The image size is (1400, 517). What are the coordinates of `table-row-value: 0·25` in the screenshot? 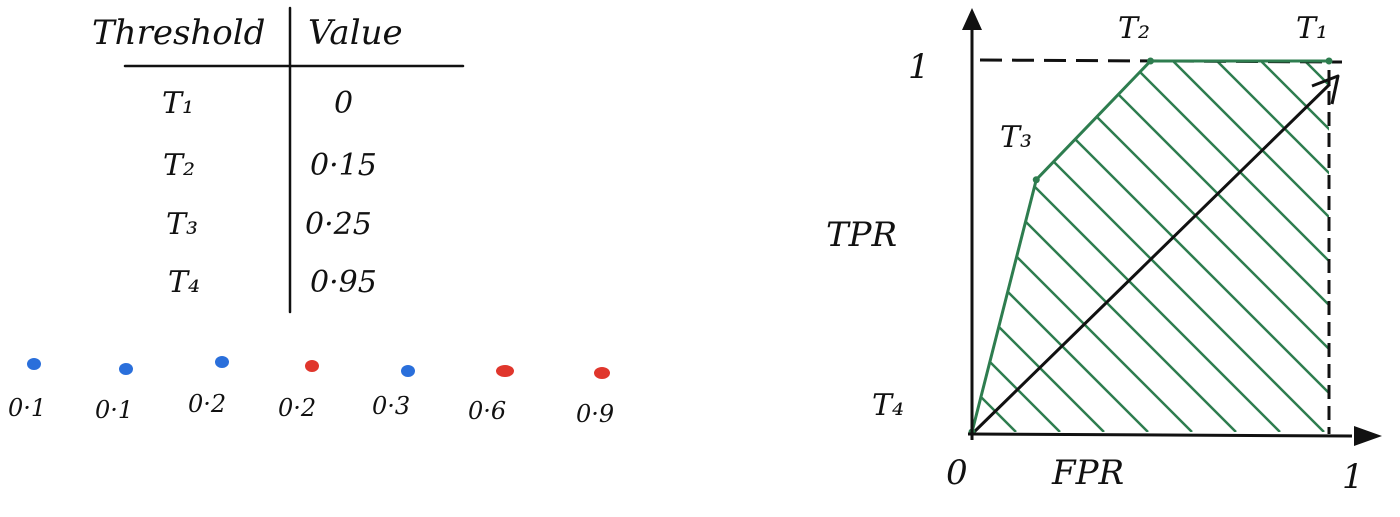 It's located at (338, 224).